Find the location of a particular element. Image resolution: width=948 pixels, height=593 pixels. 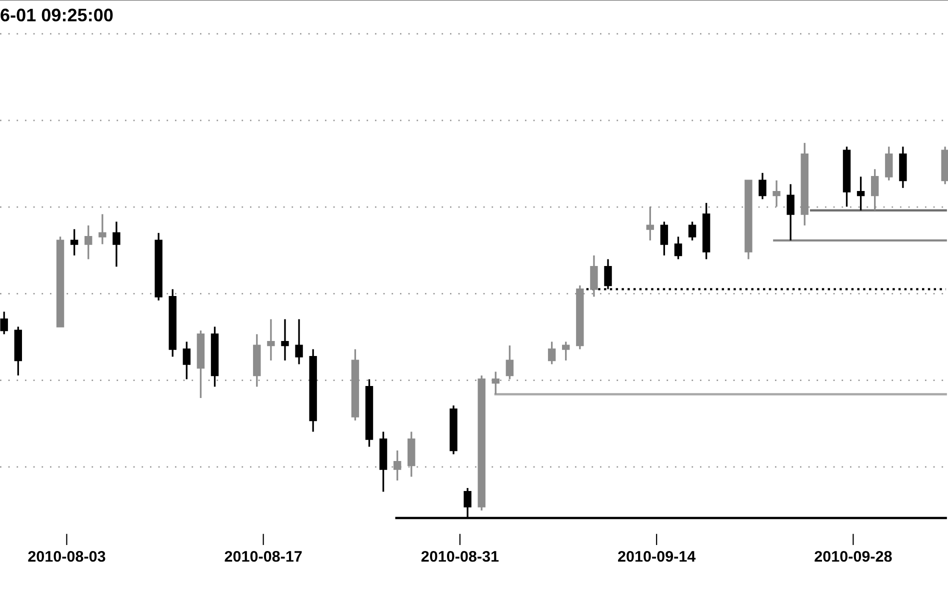

x-tick-label: 2010-08-31 is located at coordinates (460, 556).